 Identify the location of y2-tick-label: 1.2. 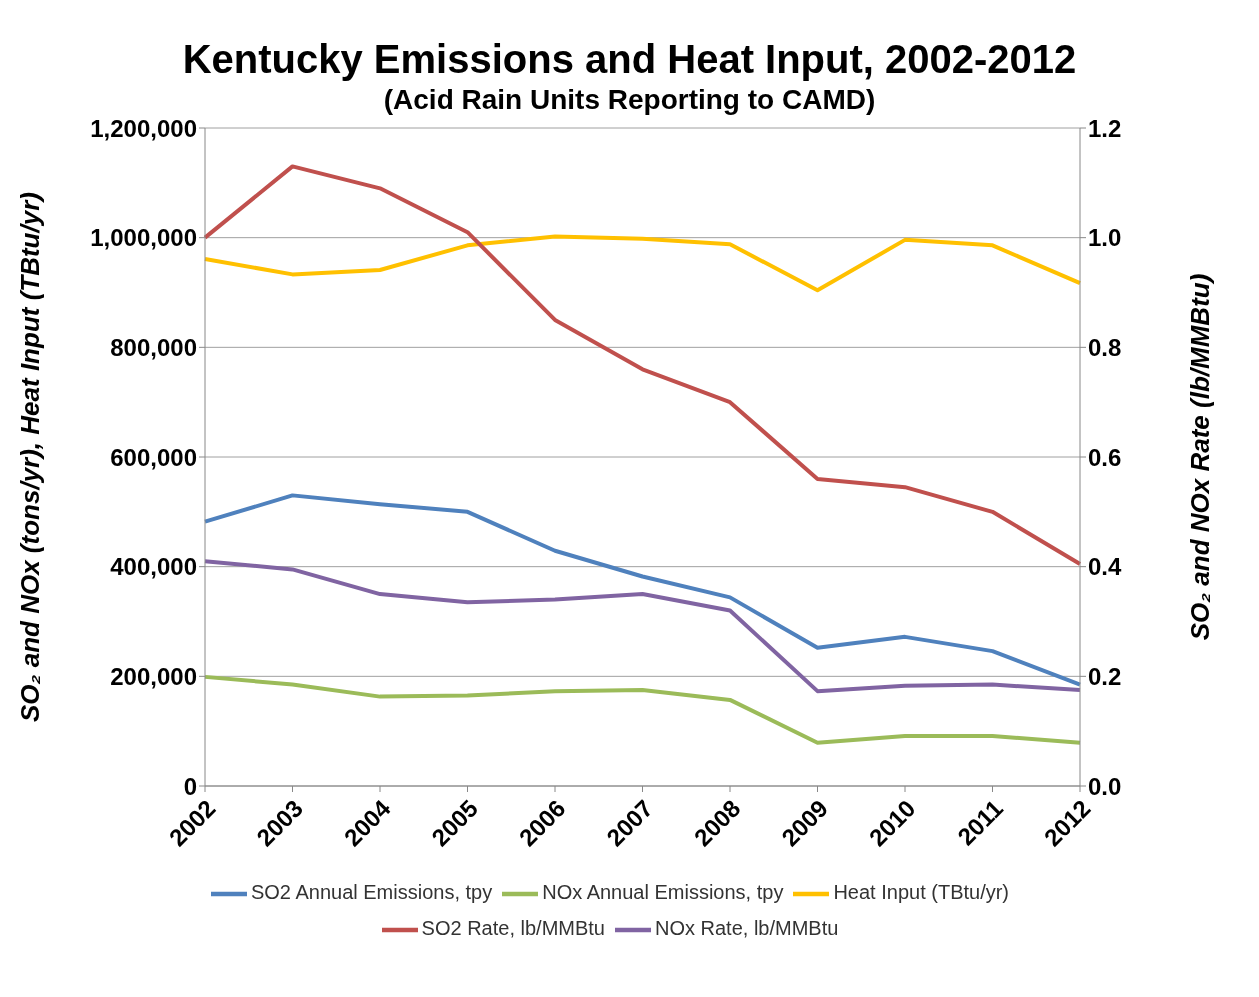
(1105, 128).